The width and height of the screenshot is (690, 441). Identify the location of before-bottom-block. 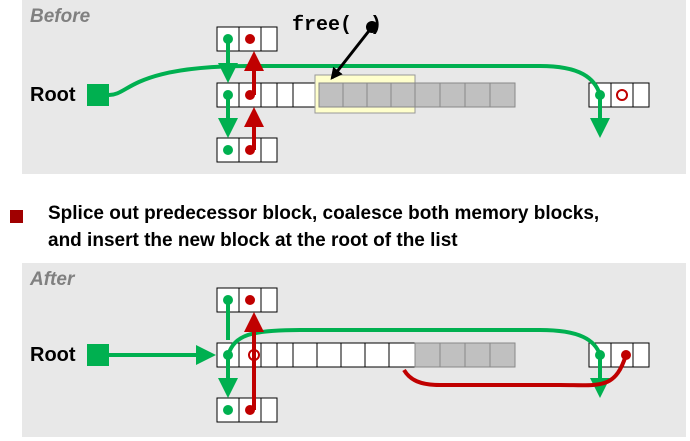
(247, 150).